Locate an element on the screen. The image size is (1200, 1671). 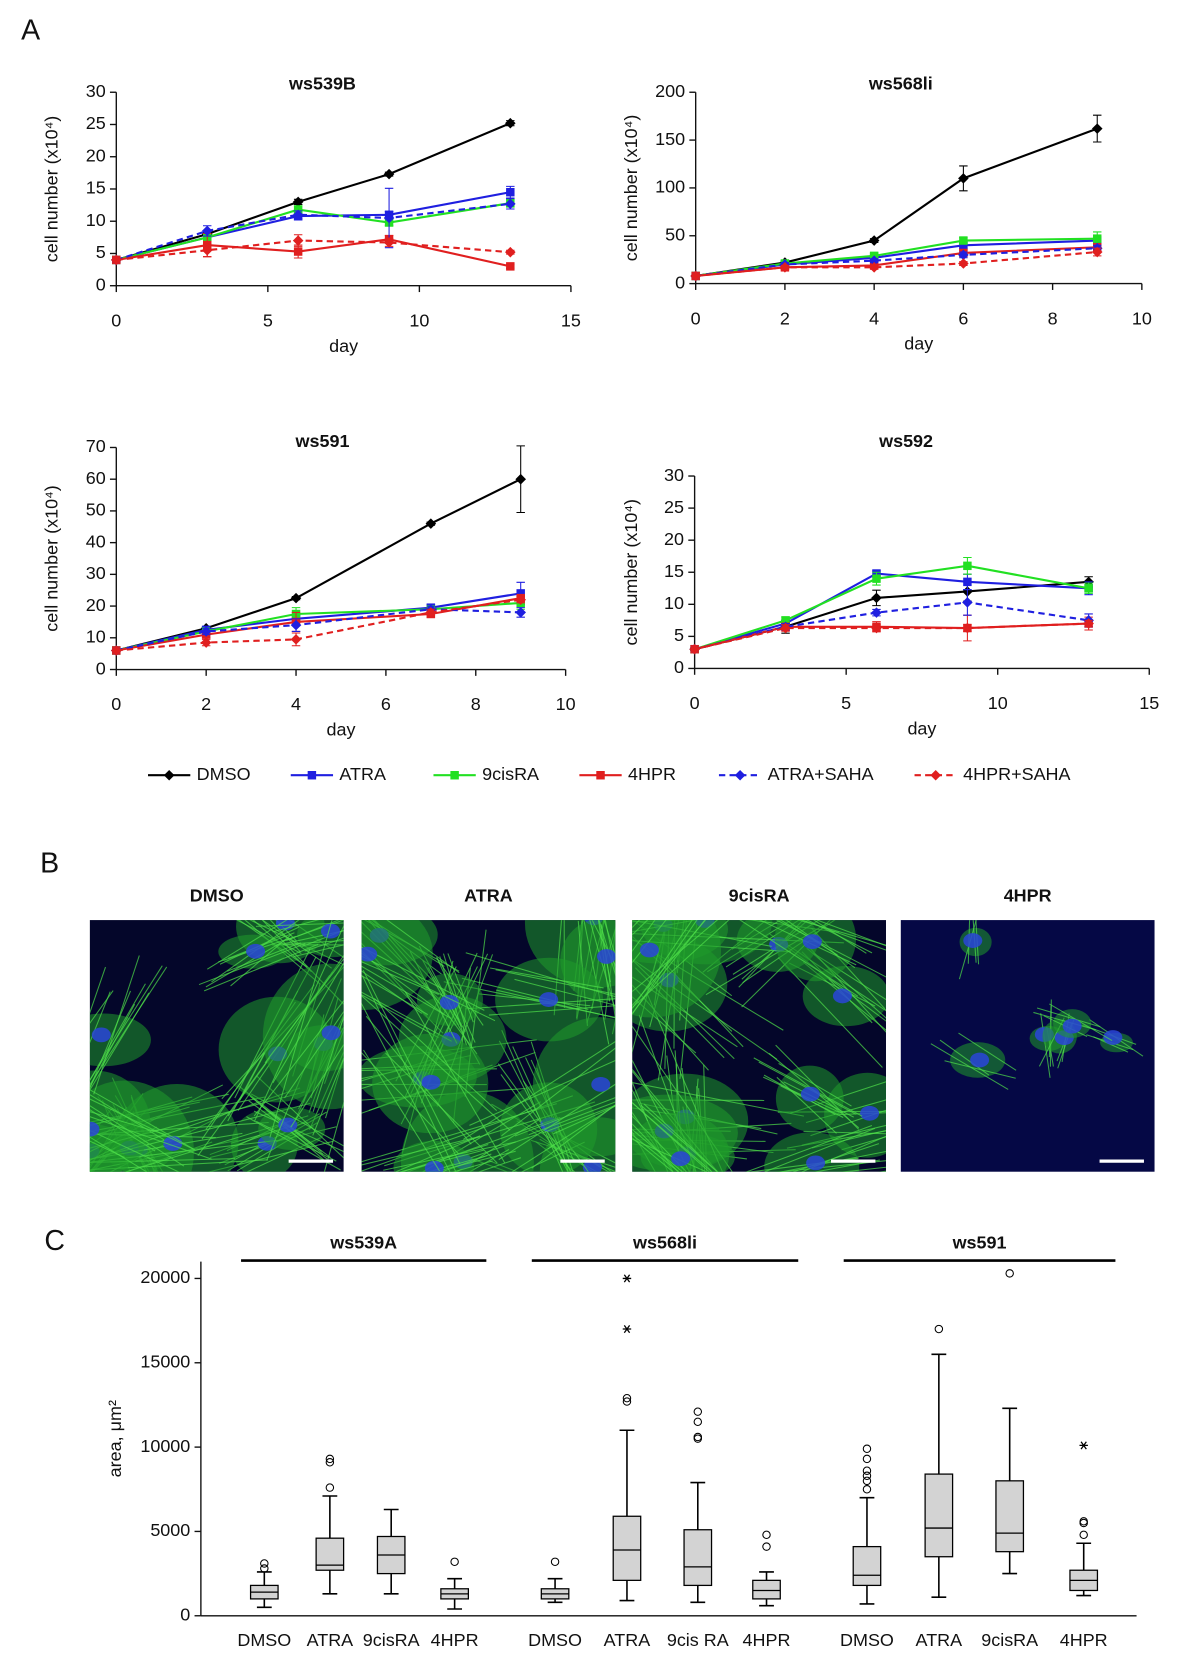
chart-title: ws591 is located at coordinates (321, 441).